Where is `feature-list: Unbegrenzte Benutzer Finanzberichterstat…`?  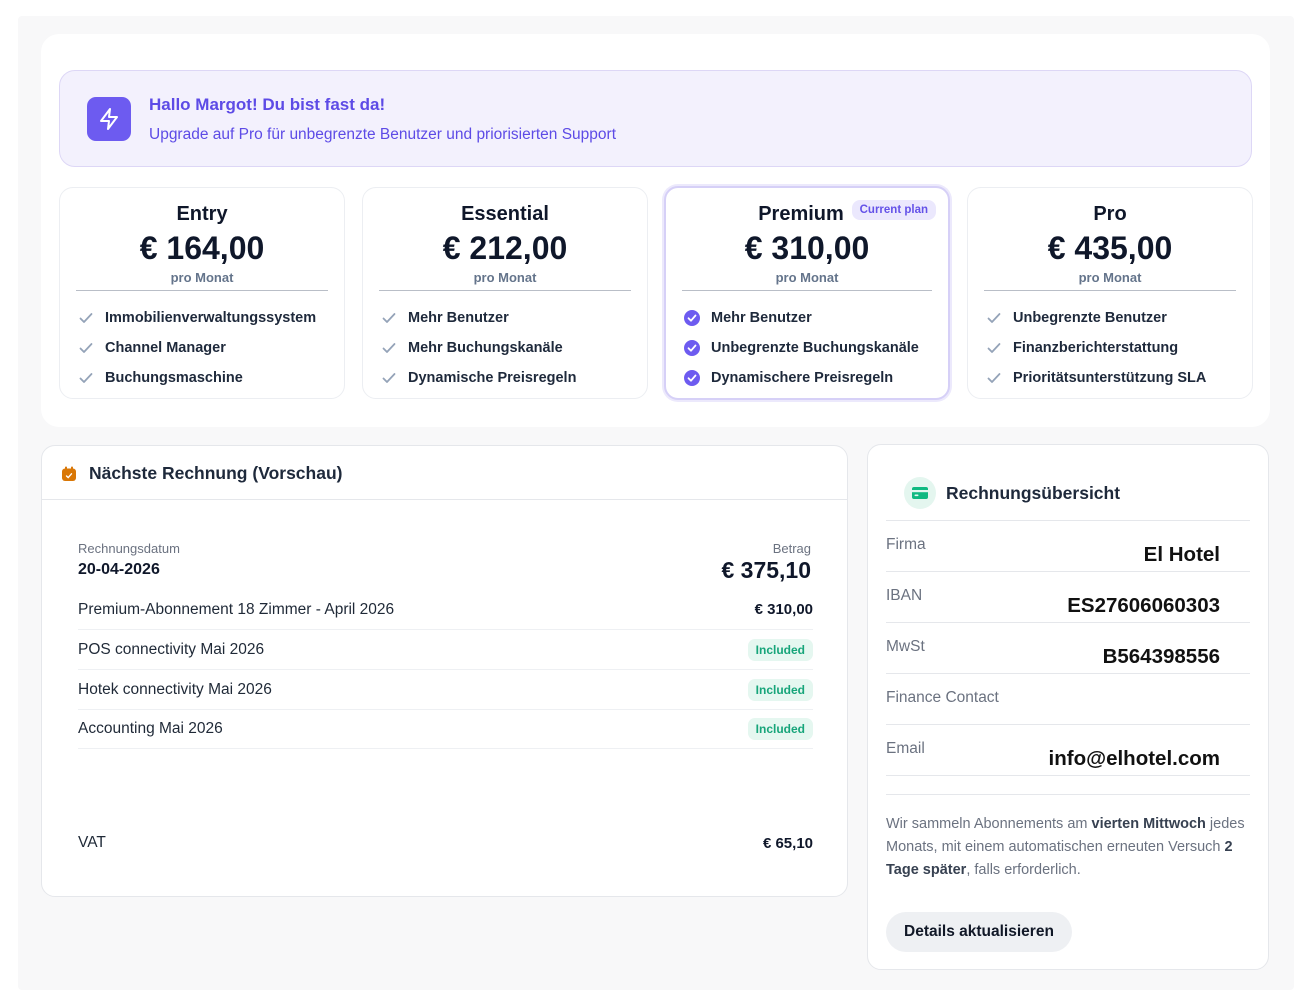
feature-list: Unbegrenzte Benutzer Finanzberichterstat… is located at coordinates (1096, 348).